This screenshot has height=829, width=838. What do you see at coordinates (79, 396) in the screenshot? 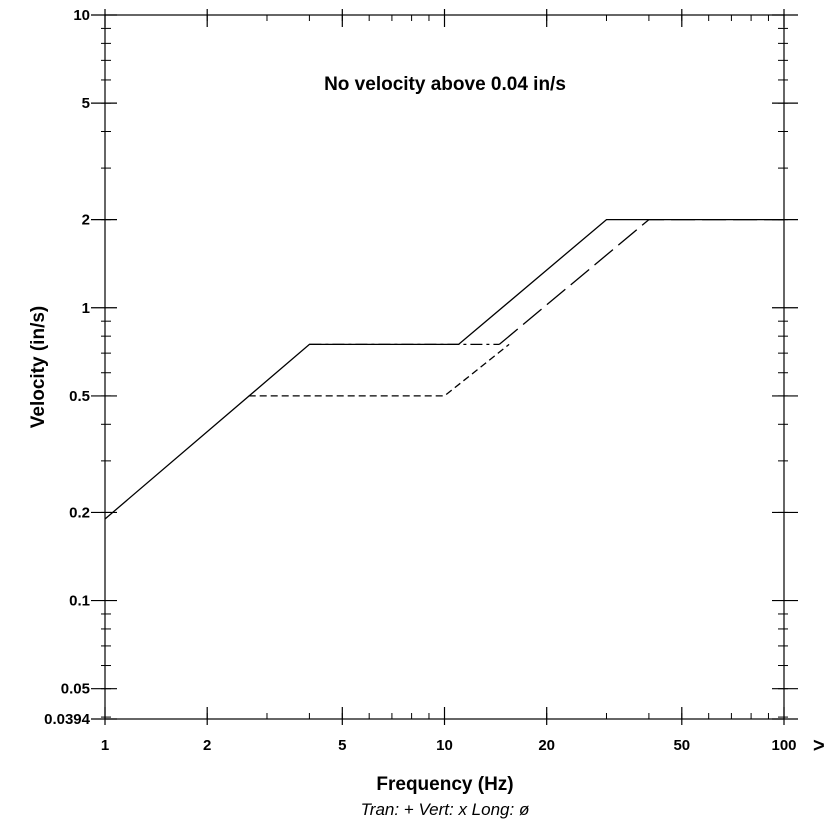
I see `y-tick-label: 0.5` at bounding box center [79, 396].